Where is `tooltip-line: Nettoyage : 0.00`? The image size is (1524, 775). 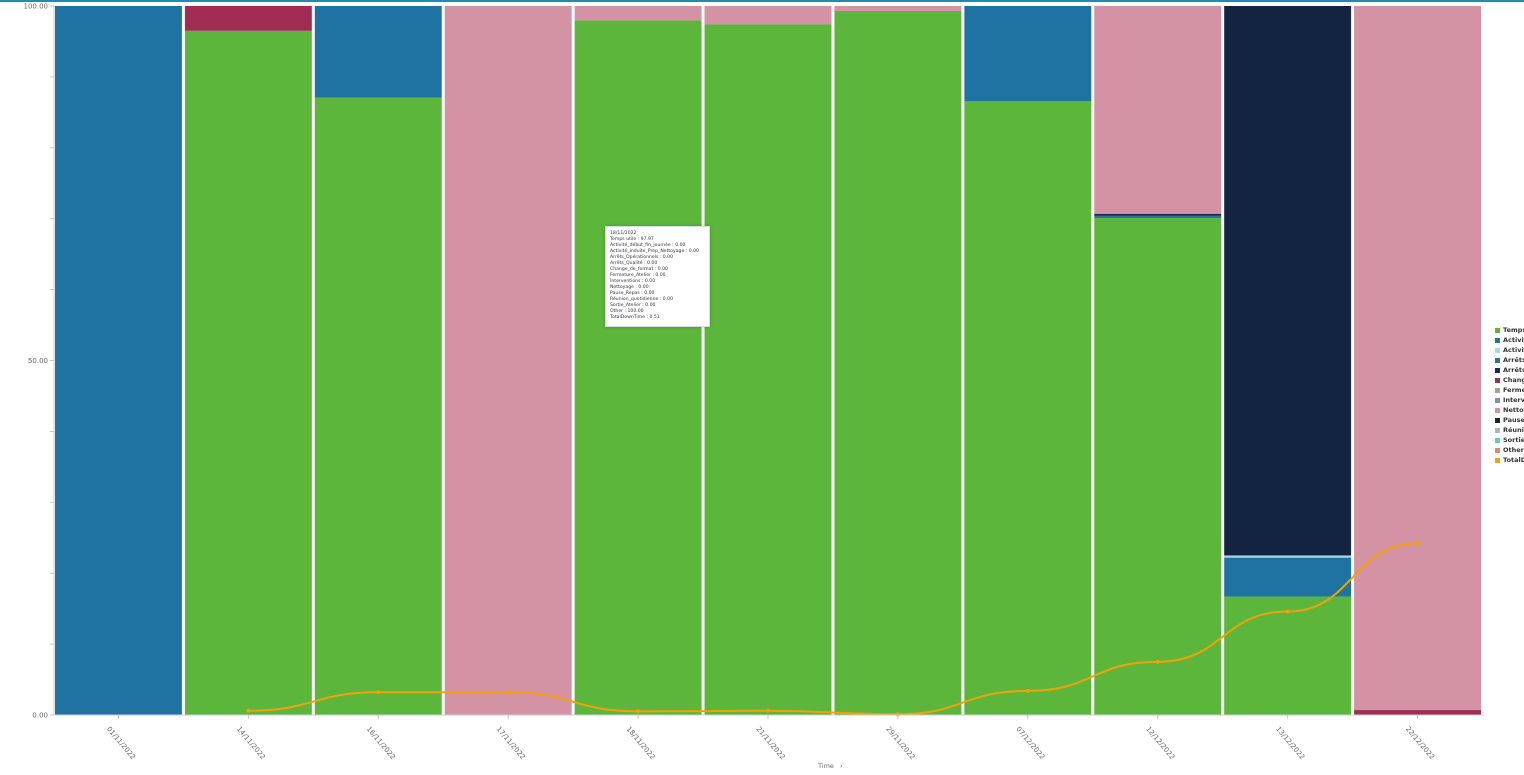
tooltip-line: Nettoyage : 0.00 is located at coordinates (629, 287).